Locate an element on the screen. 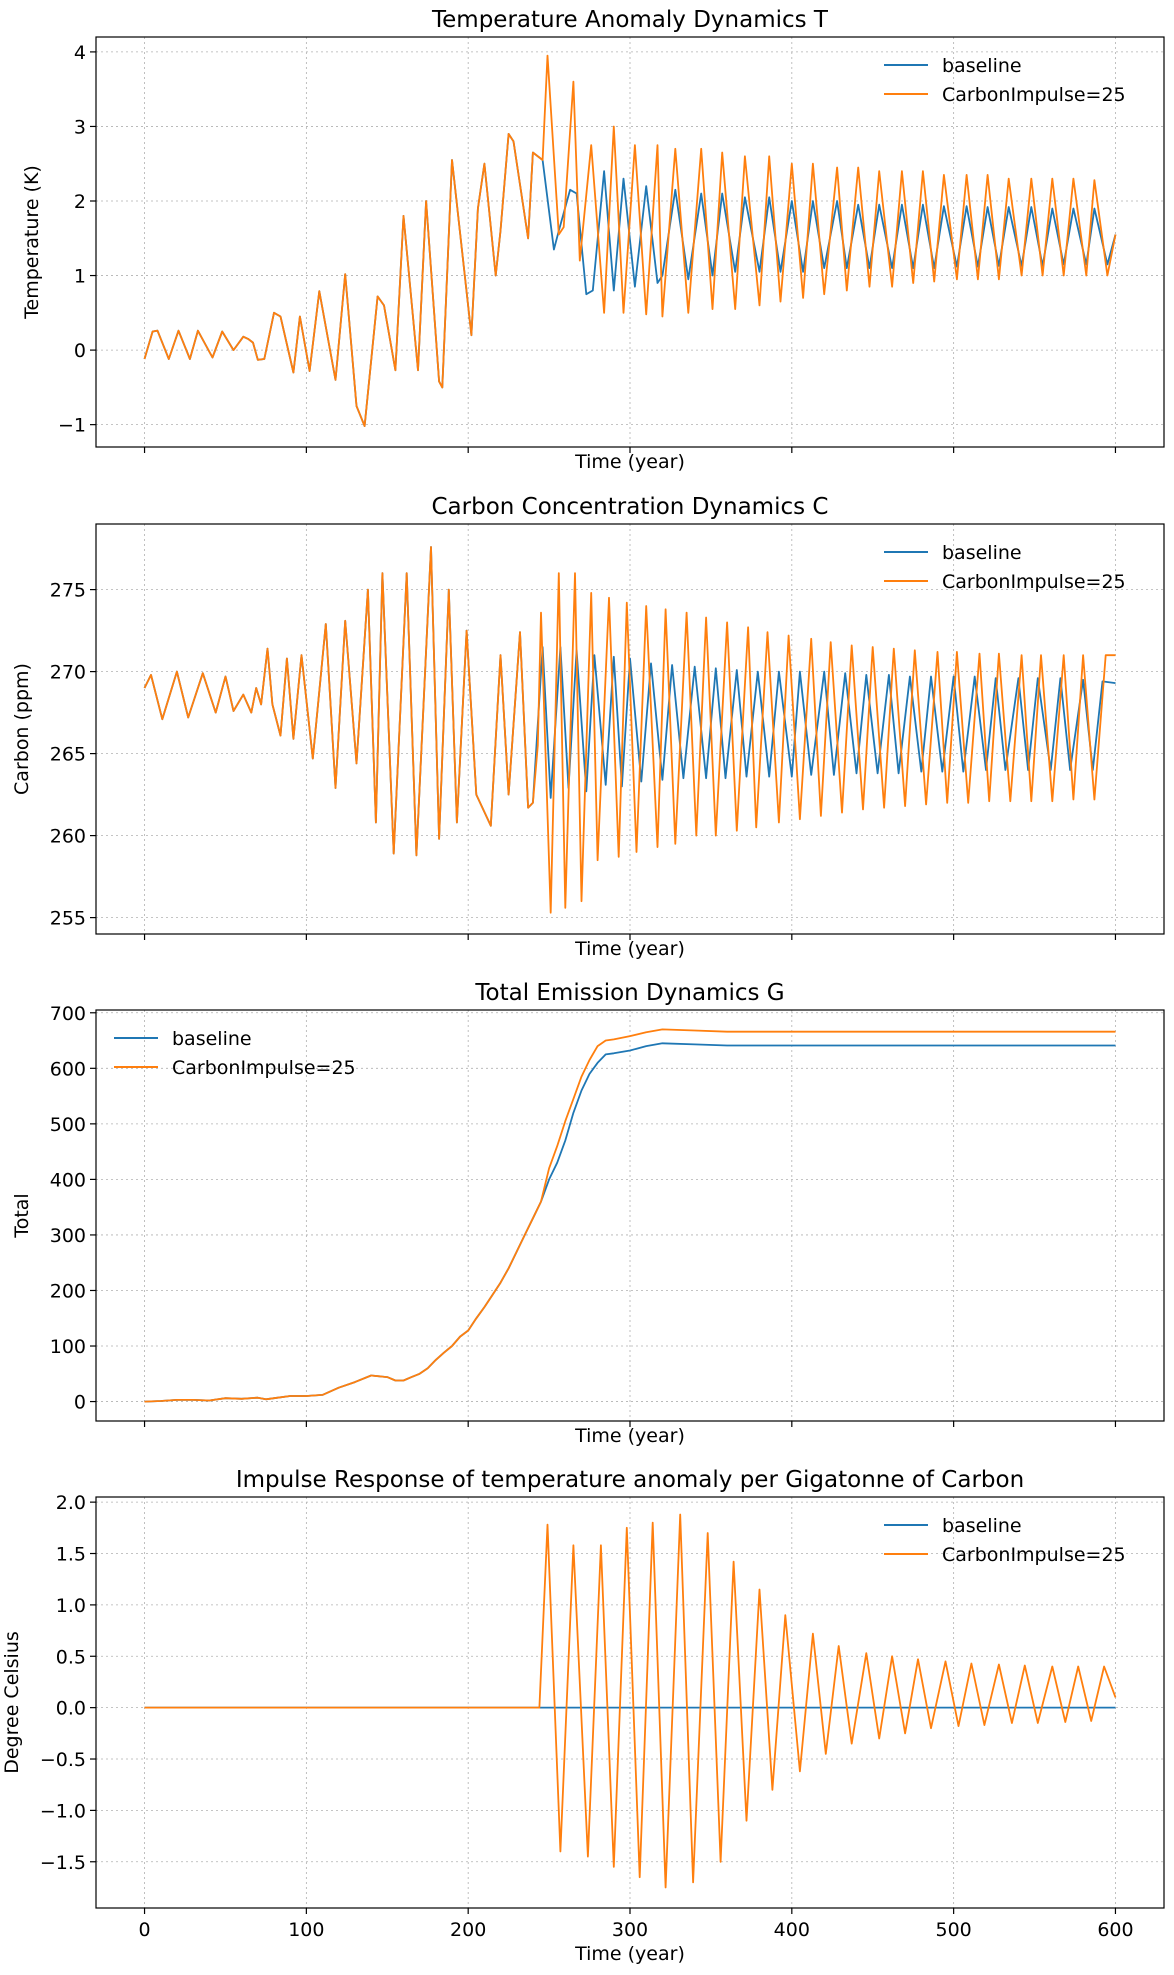 This screenshot has width=1174, height=1975. y-tick-label: 1 is located at coordinates (80, 277).